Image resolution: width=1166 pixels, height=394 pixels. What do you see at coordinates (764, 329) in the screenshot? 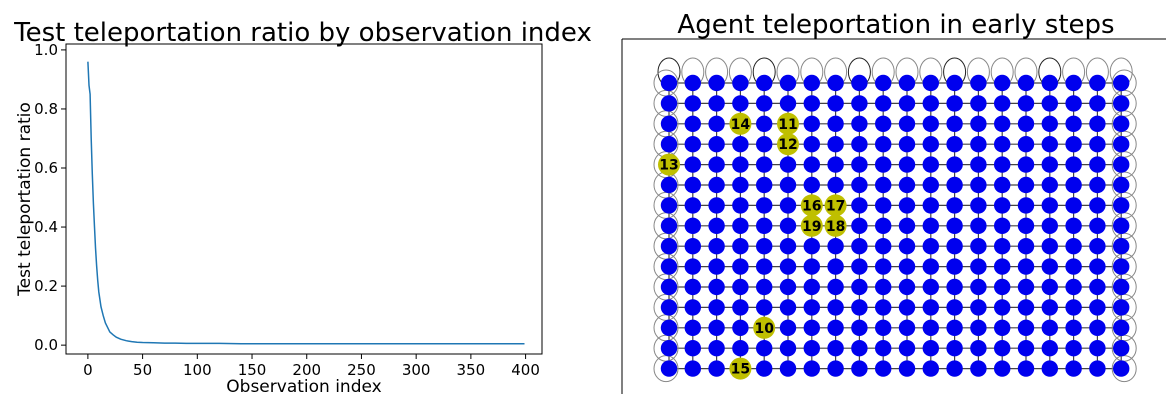
I see `graph-node-label: 10` at bounding box center [764, 329].